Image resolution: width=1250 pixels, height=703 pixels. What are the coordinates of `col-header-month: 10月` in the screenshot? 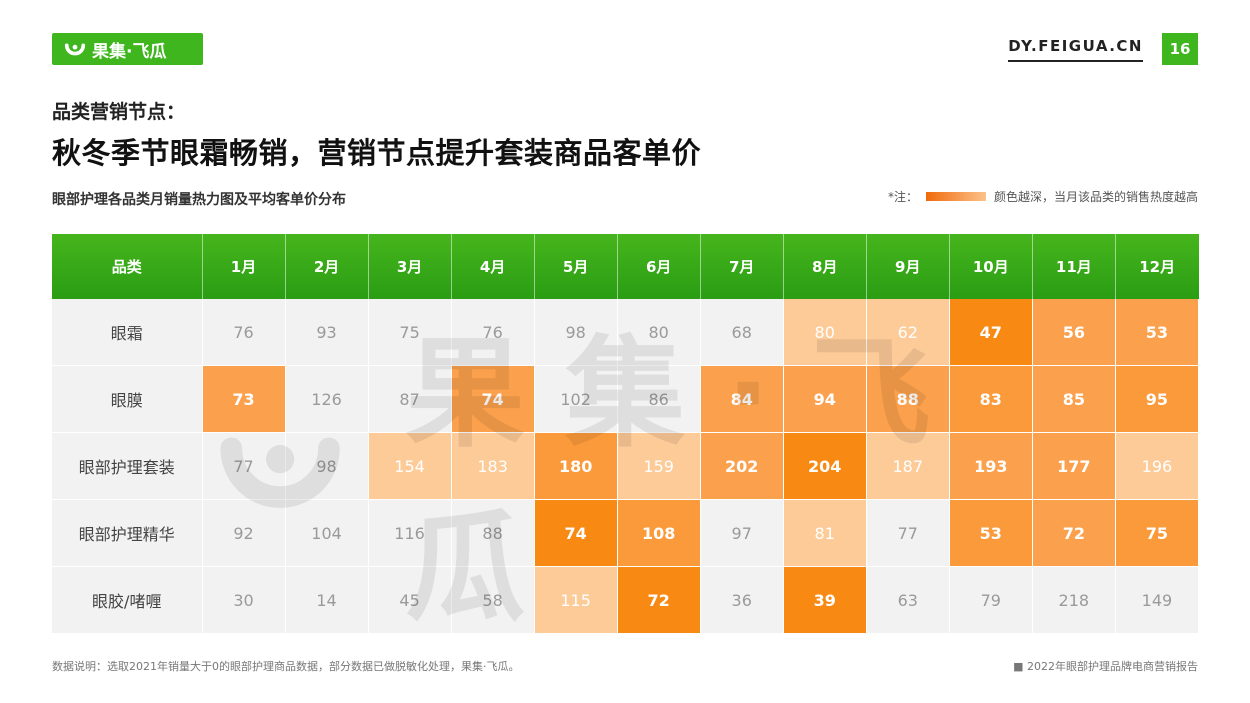 It's located at (991, 266).